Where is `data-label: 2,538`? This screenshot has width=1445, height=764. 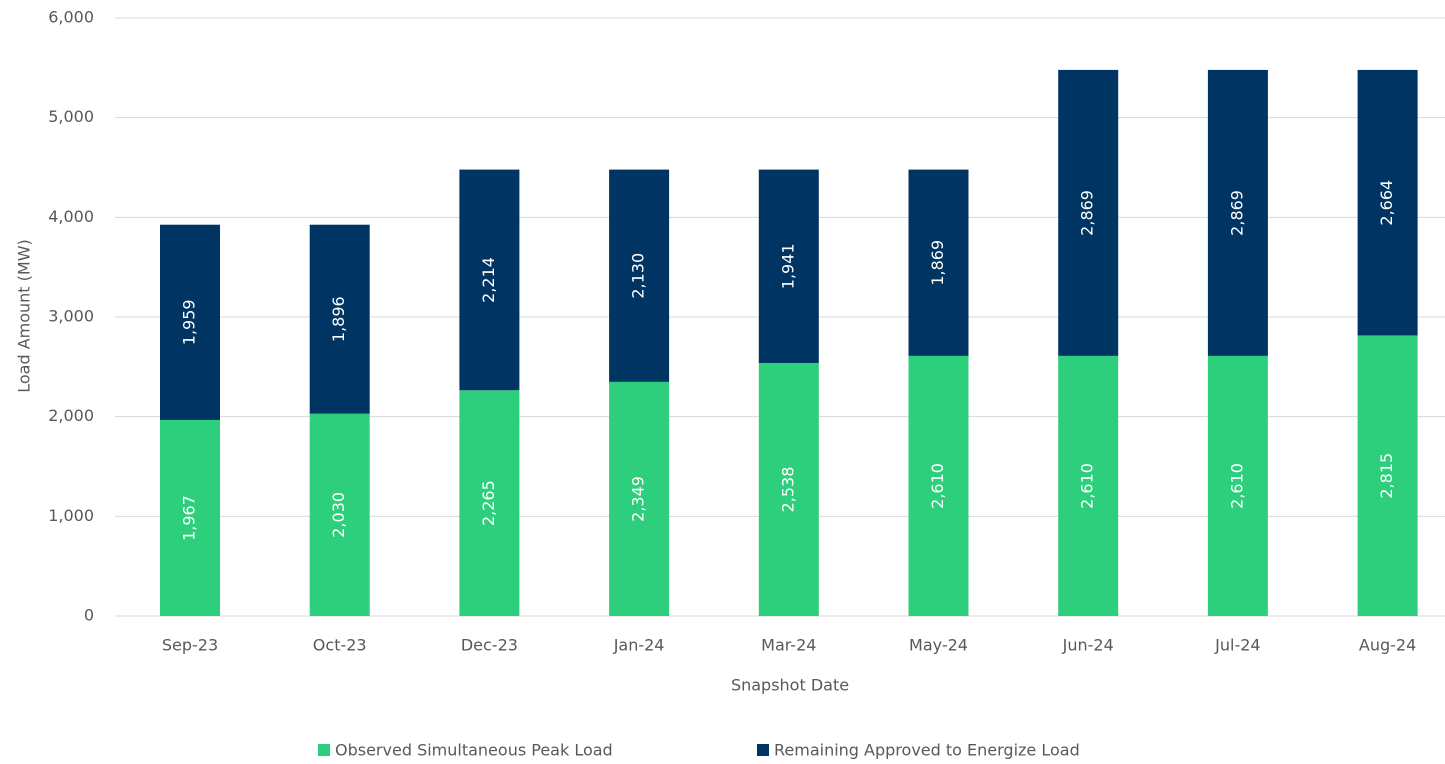 data-label: 2,538 is located at coordinates (787, 490).